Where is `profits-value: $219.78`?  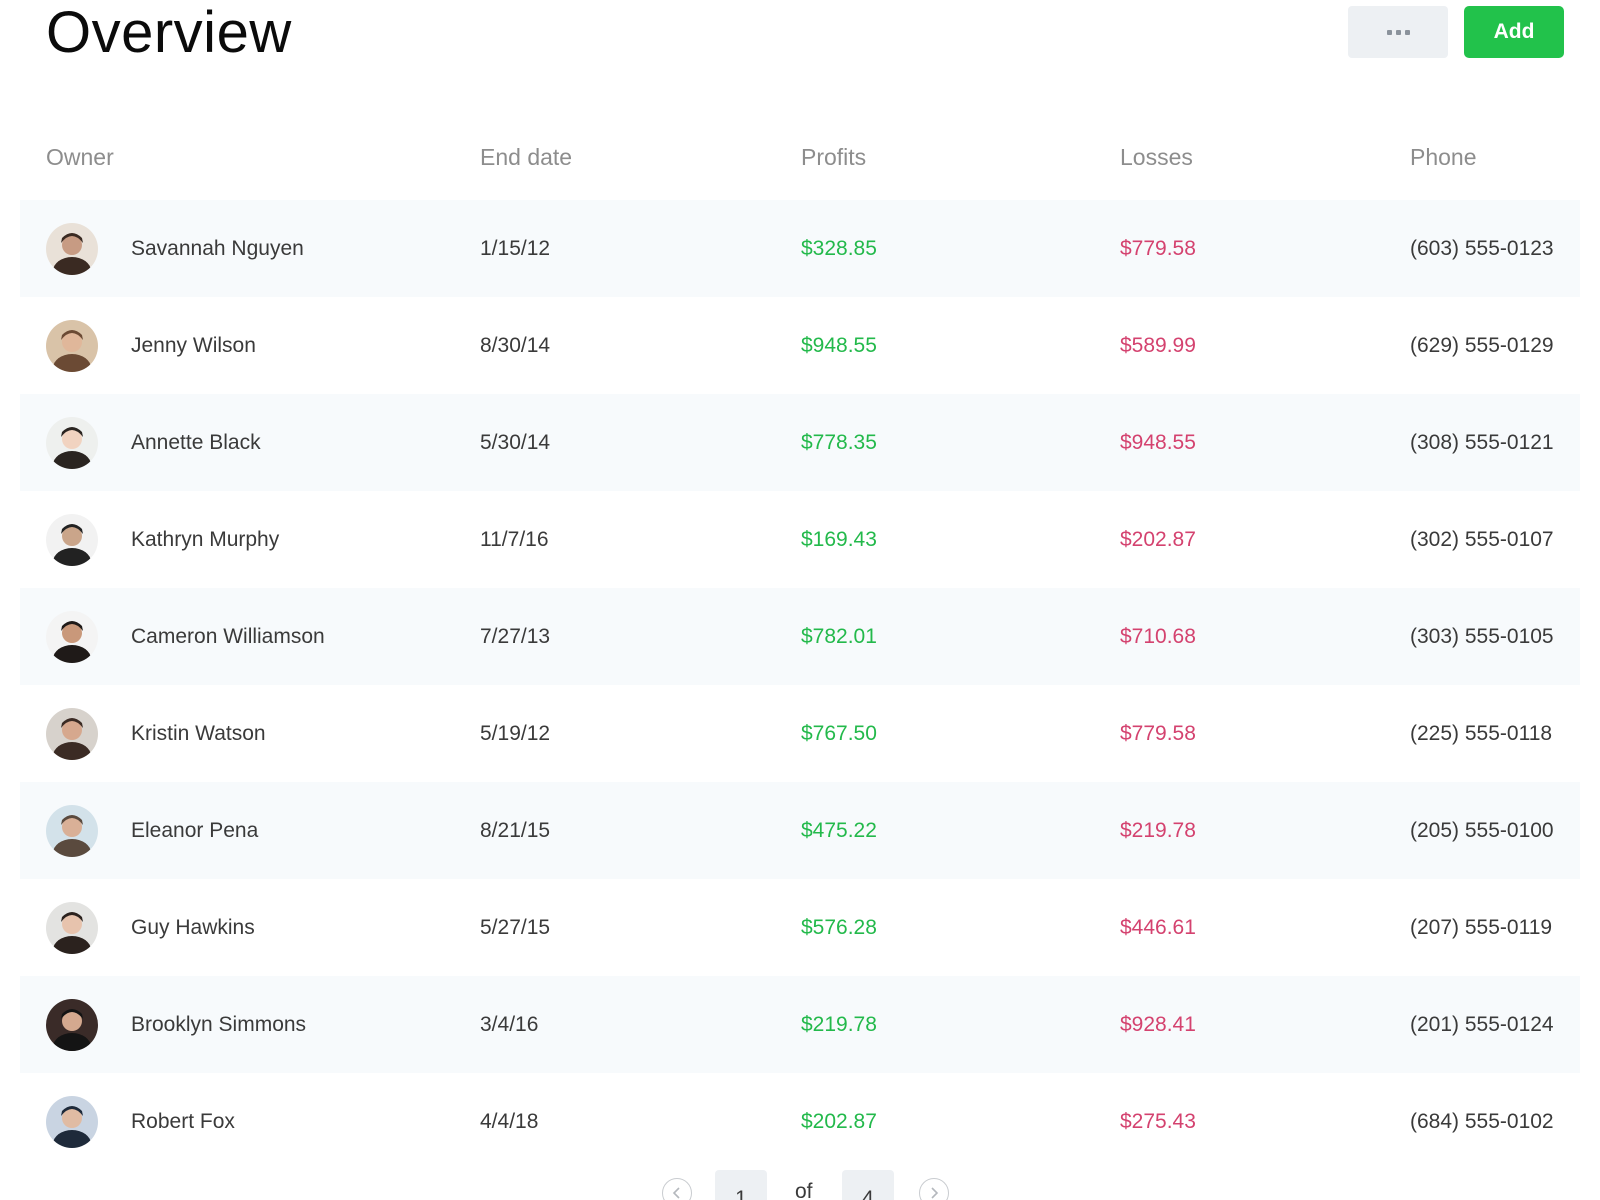 profits-value: $219.78 is located at coordinates (839, 1024).